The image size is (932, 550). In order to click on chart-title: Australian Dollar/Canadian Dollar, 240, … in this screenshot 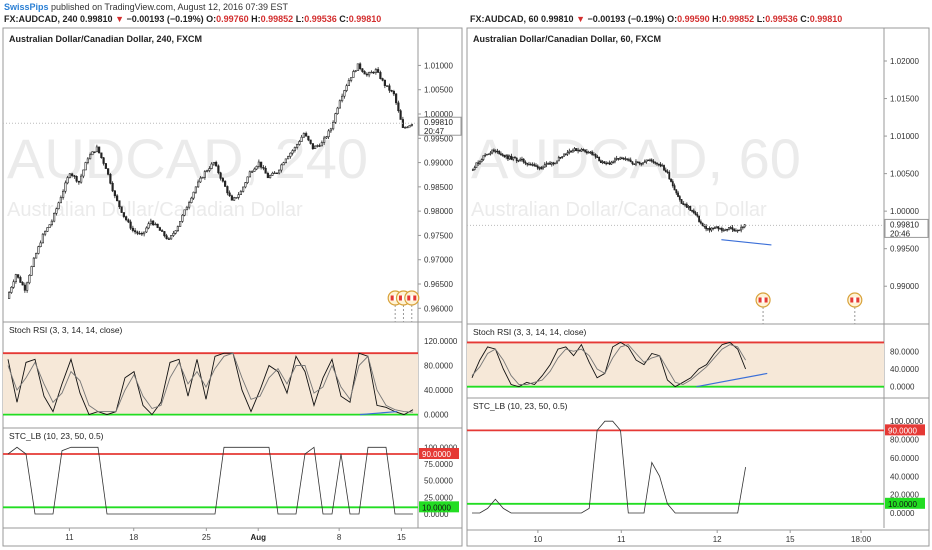, I will do `click(105, 39)`.